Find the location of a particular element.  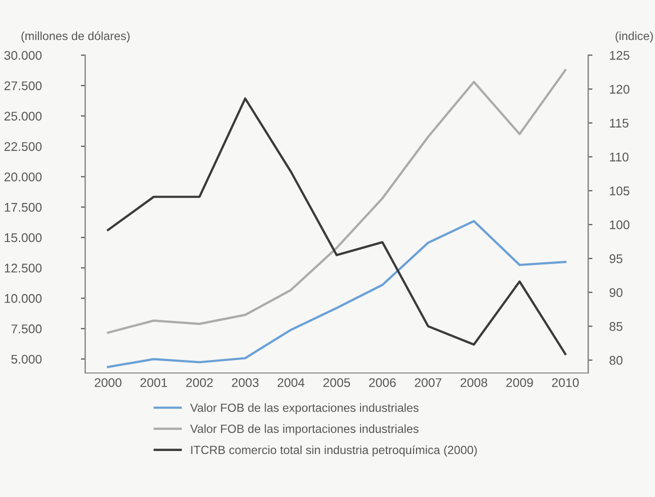

y-tick-label: 12.500 is located at coordinates (23, 268).